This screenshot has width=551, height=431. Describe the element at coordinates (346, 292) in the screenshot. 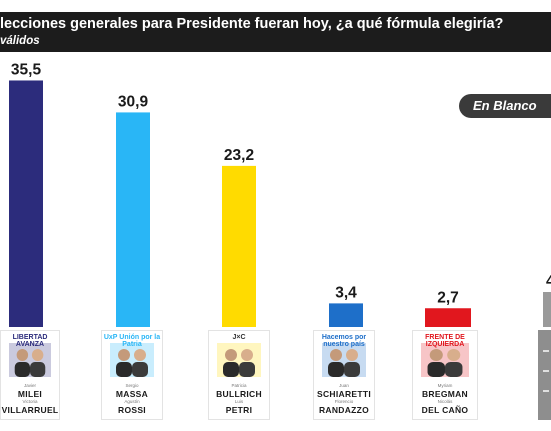

I see `value-label-schiaretti: 3,4` at that location.